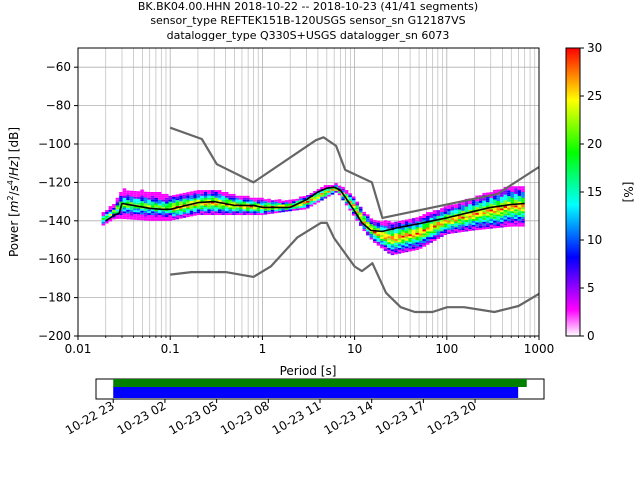  I want to click on y-tick-label: −80, so click(58, 106).